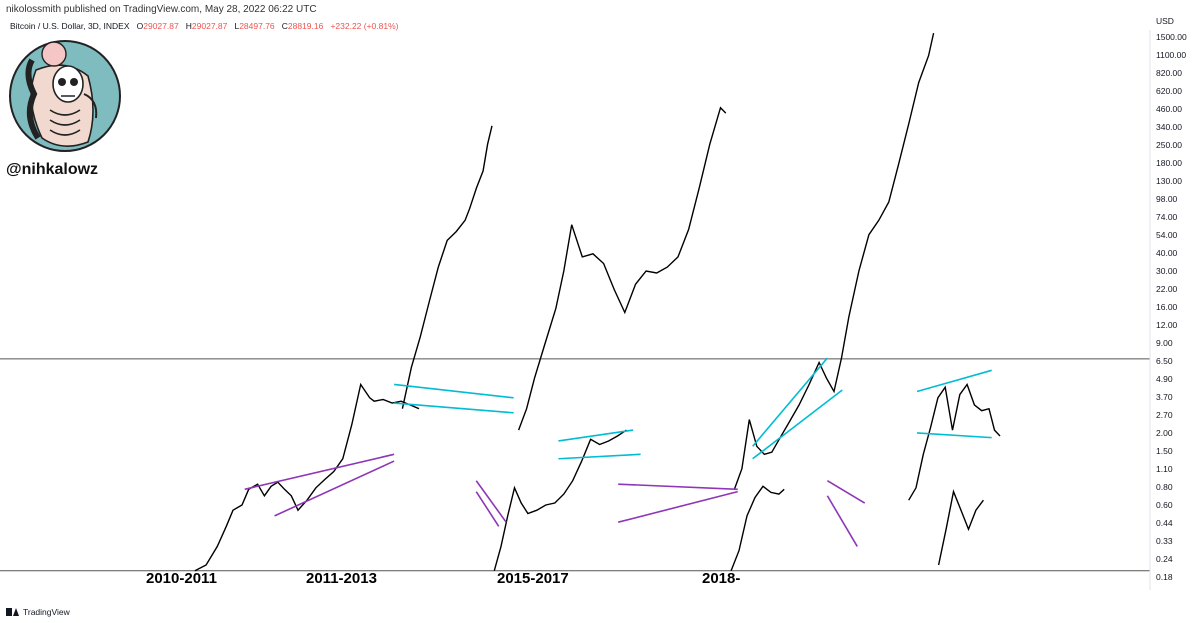  I want to click on y-tick-label-29: 0.24, so click(1164, 559).